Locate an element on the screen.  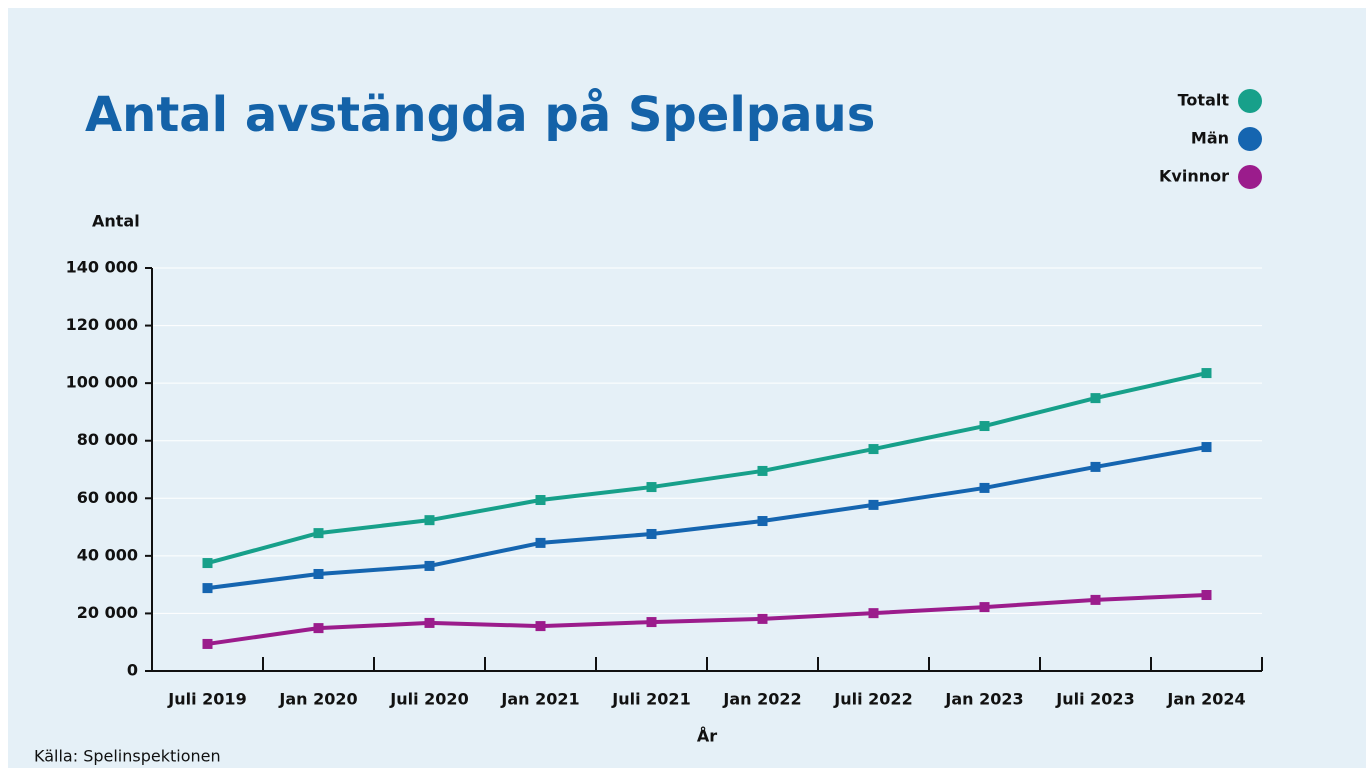
y-tick-label: 80 000 is located at coordinates (107, 439).